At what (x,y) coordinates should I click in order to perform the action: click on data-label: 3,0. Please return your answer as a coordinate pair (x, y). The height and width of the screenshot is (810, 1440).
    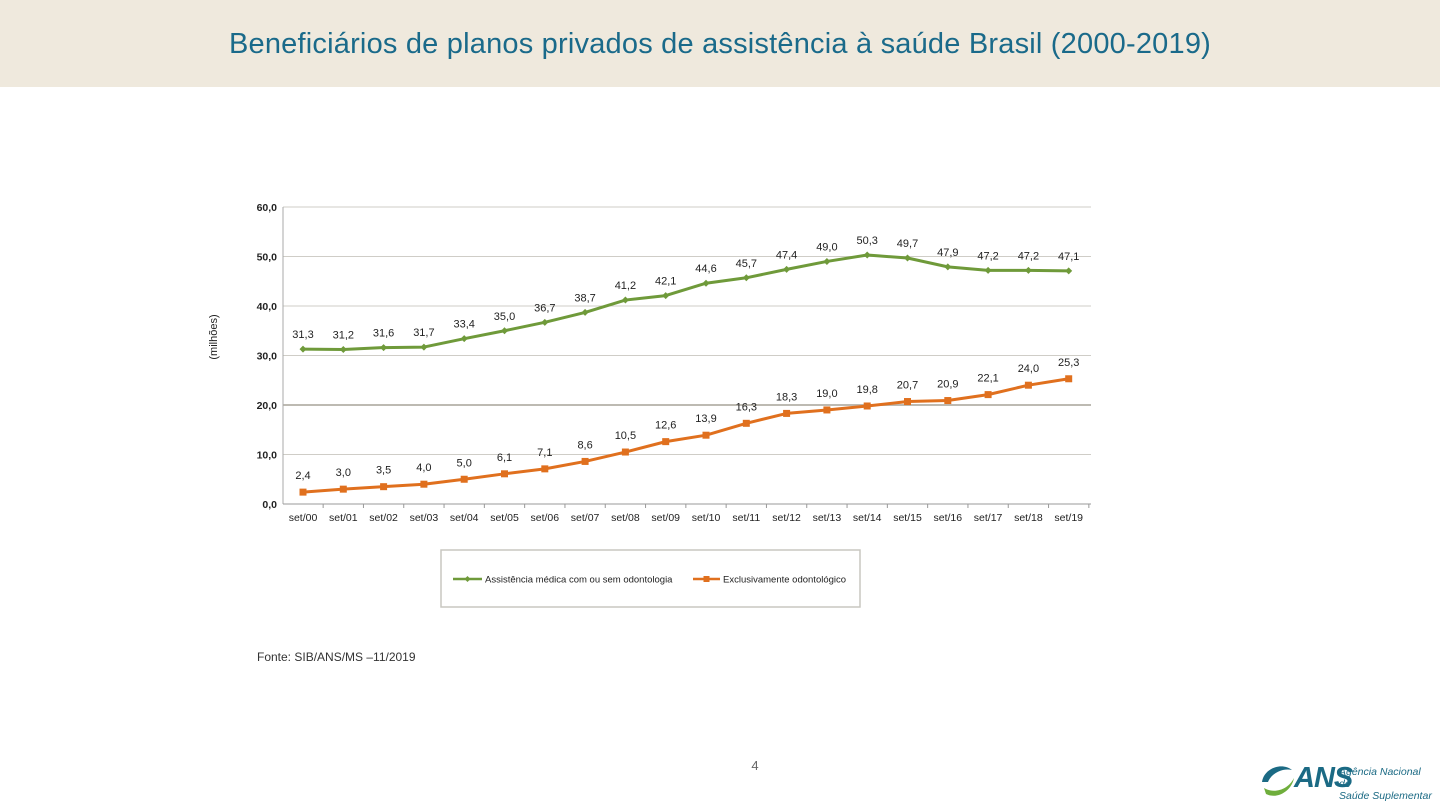
    Looking at the image, I should click on (343, 473).